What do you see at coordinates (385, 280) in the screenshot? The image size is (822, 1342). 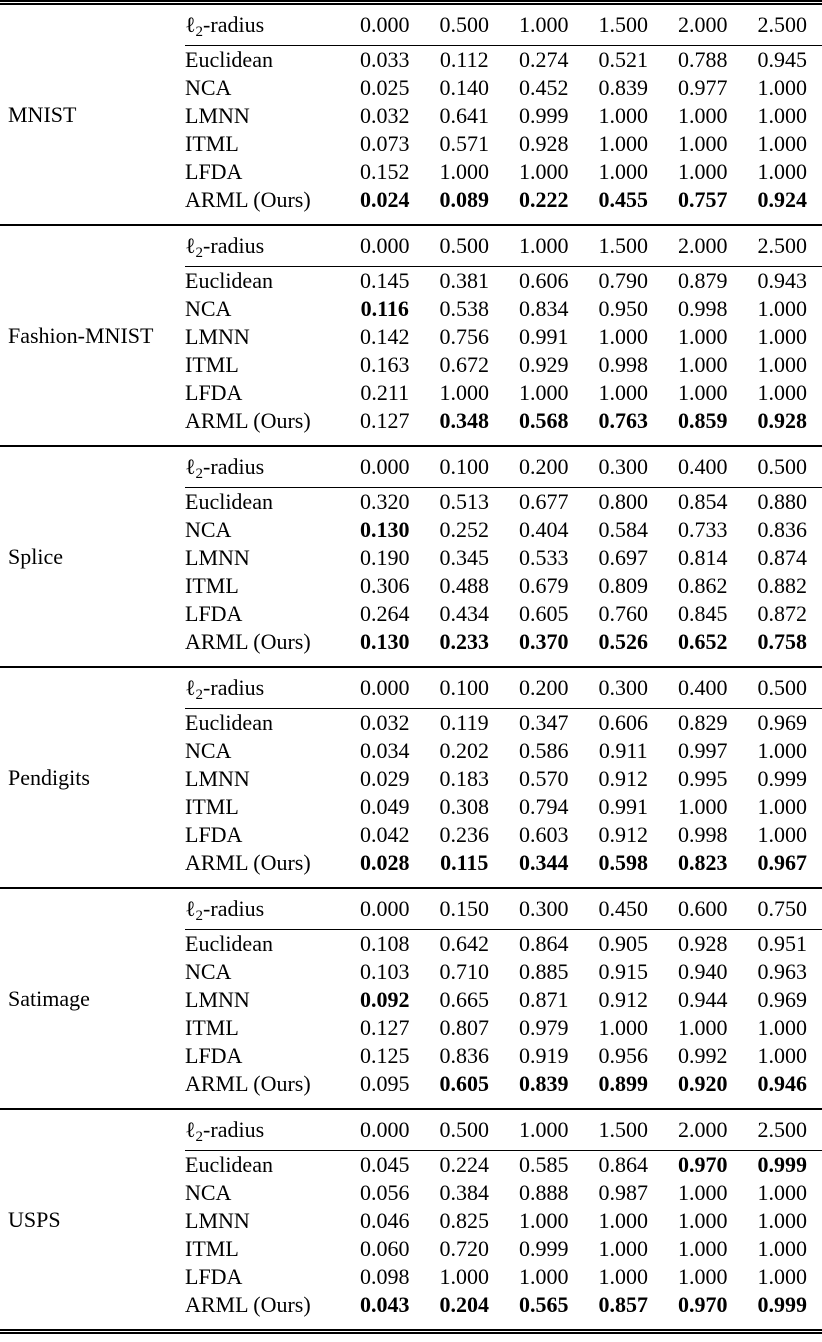 I see `cell-value: 0.145` at bounding box center [385, 280].